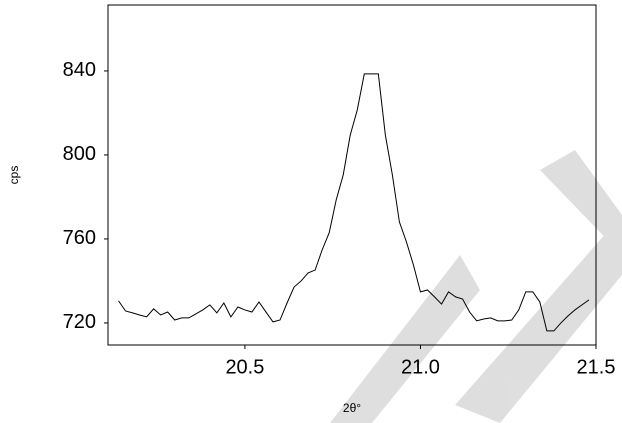  Describe the element at coordinates (79, 154) in the screenshot. I see `y-tick-label: 800` at that location.